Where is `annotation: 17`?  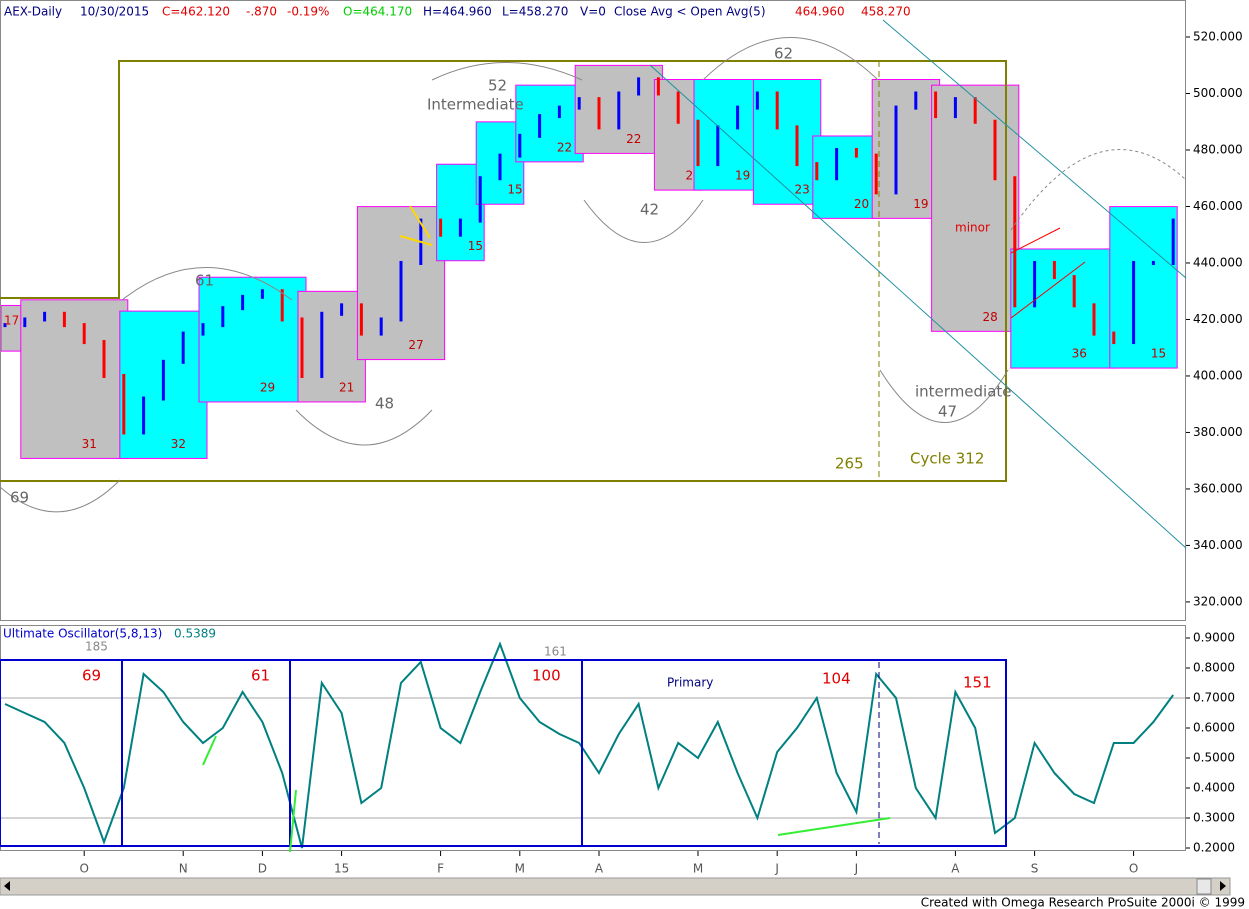
annotation: 17 is located at coordinates (11, 321).